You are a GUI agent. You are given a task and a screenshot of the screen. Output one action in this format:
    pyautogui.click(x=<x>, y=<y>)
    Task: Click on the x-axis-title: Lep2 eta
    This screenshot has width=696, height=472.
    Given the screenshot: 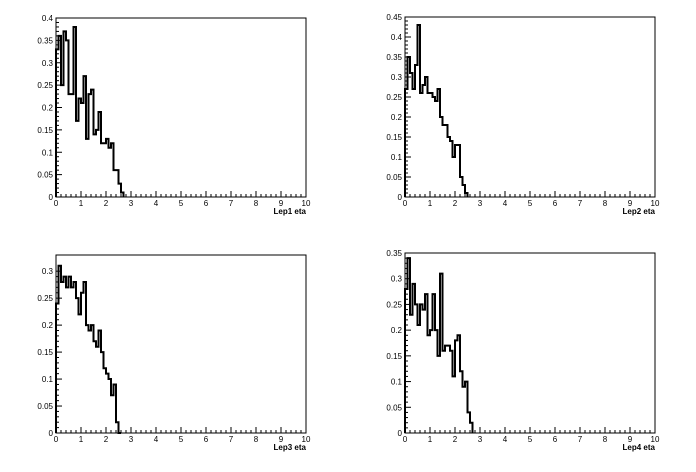 What is the action you would take?
    pyautogui.click(x=639, y=211)
    